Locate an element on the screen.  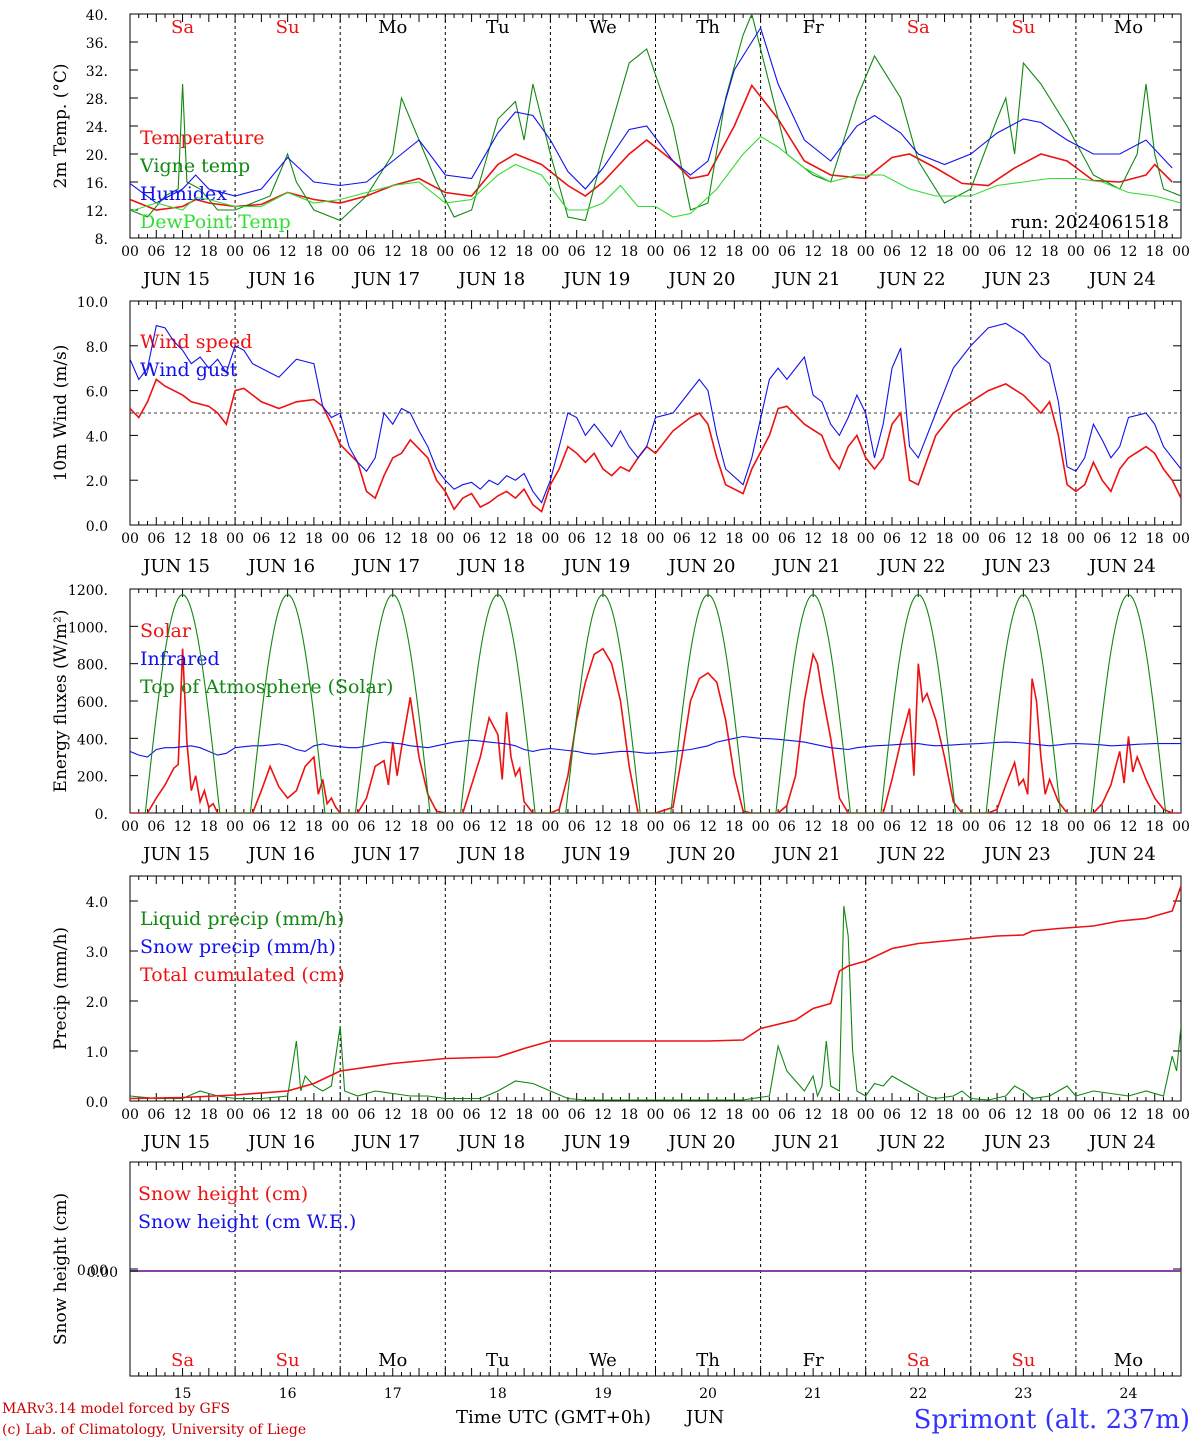
day-number-label: 22 is located at coordinates (918, 1394).